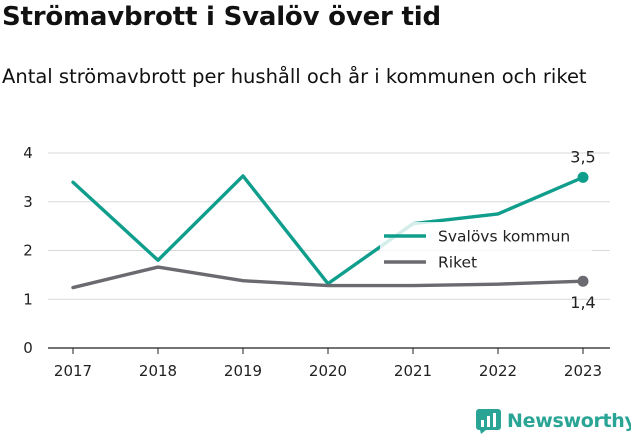 The image size is (631, 439). Describe the element at coordinates (569, 421) in the screenshot. I see `brand-name: Newsworthy` at that location.